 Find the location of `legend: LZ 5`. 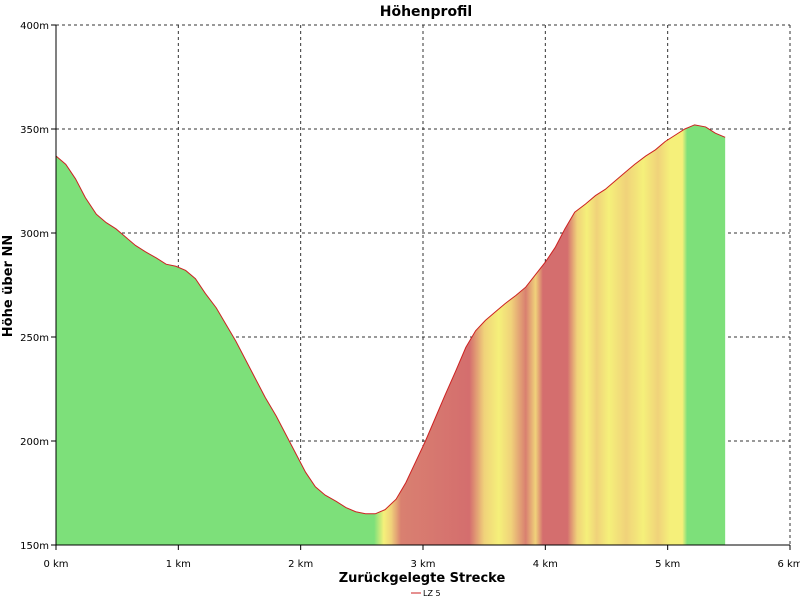

legend: LZ 5 is located at coordinates (426, 593).